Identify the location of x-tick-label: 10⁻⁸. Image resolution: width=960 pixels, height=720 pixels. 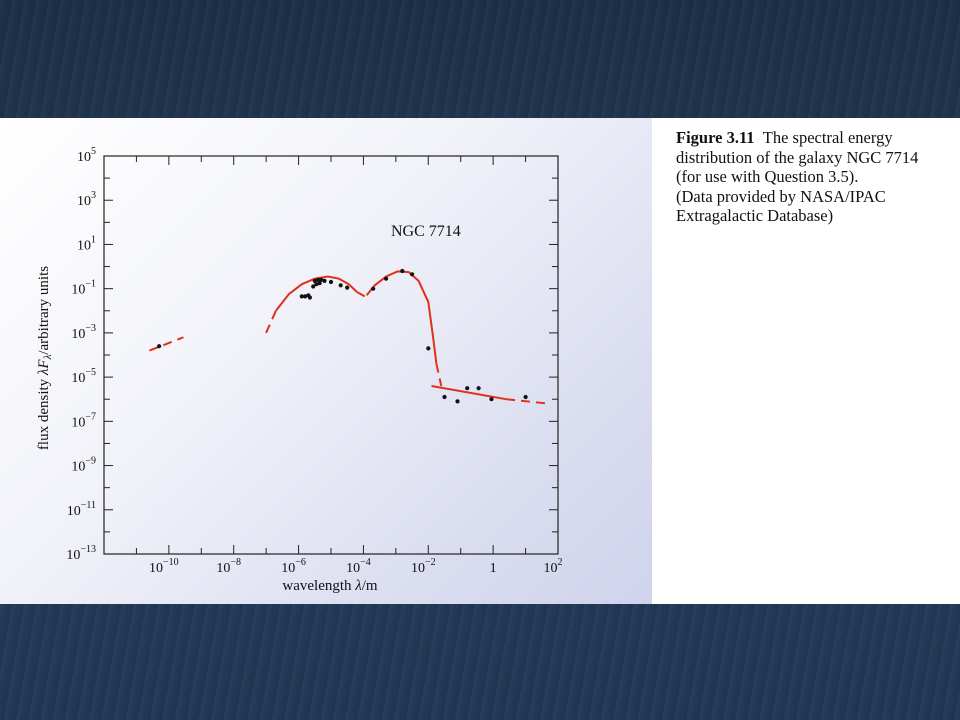
(228, 566).